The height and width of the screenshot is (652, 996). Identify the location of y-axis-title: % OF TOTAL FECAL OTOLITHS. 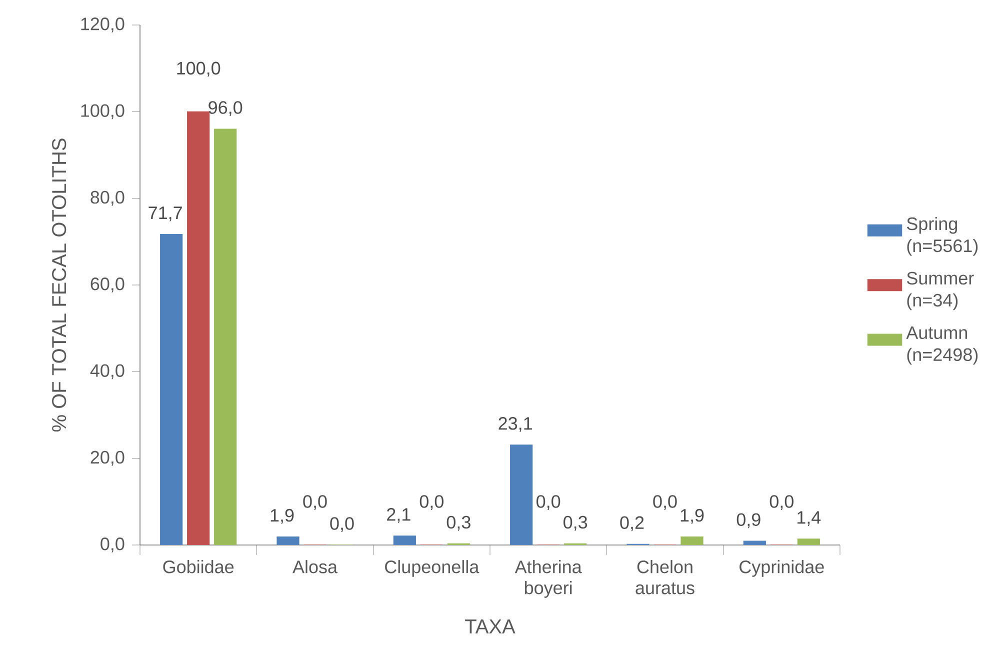
(59, 285).